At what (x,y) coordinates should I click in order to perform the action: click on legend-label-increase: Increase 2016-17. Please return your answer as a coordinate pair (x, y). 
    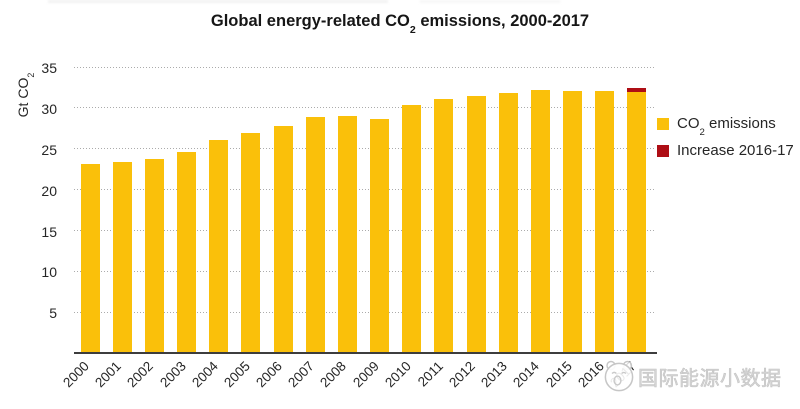
    Looking at the image, I should click on (735, 150).